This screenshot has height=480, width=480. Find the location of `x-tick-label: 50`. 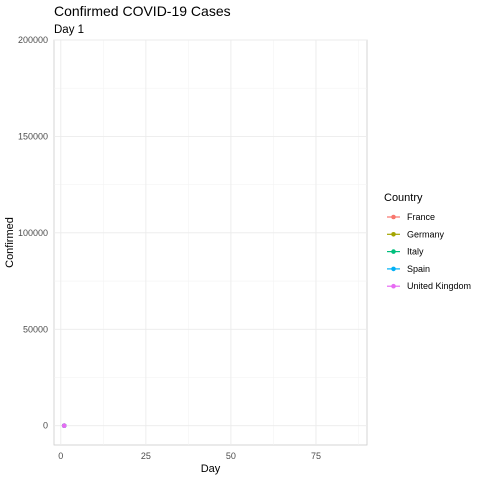

x-tick-label: 50 is located at coordinates (231, 456).